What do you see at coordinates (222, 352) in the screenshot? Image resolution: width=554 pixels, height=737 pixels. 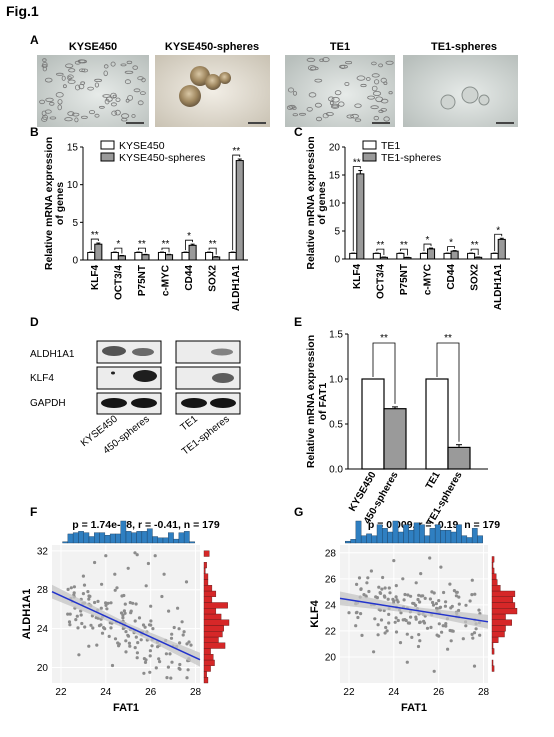 I see `band-aldh1a1-te1-spheres` at bounding box center [222, 352].